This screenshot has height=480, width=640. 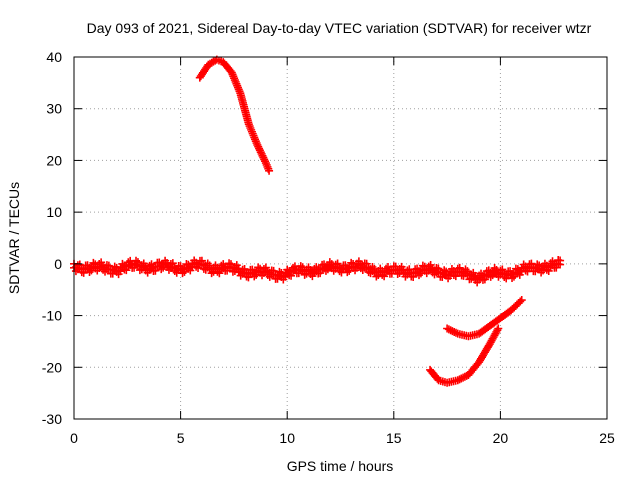 What do you see at coordinates (52, 419) in the screenshot?
I see `y-tick-label: -30` at bounding box center [52, 419].